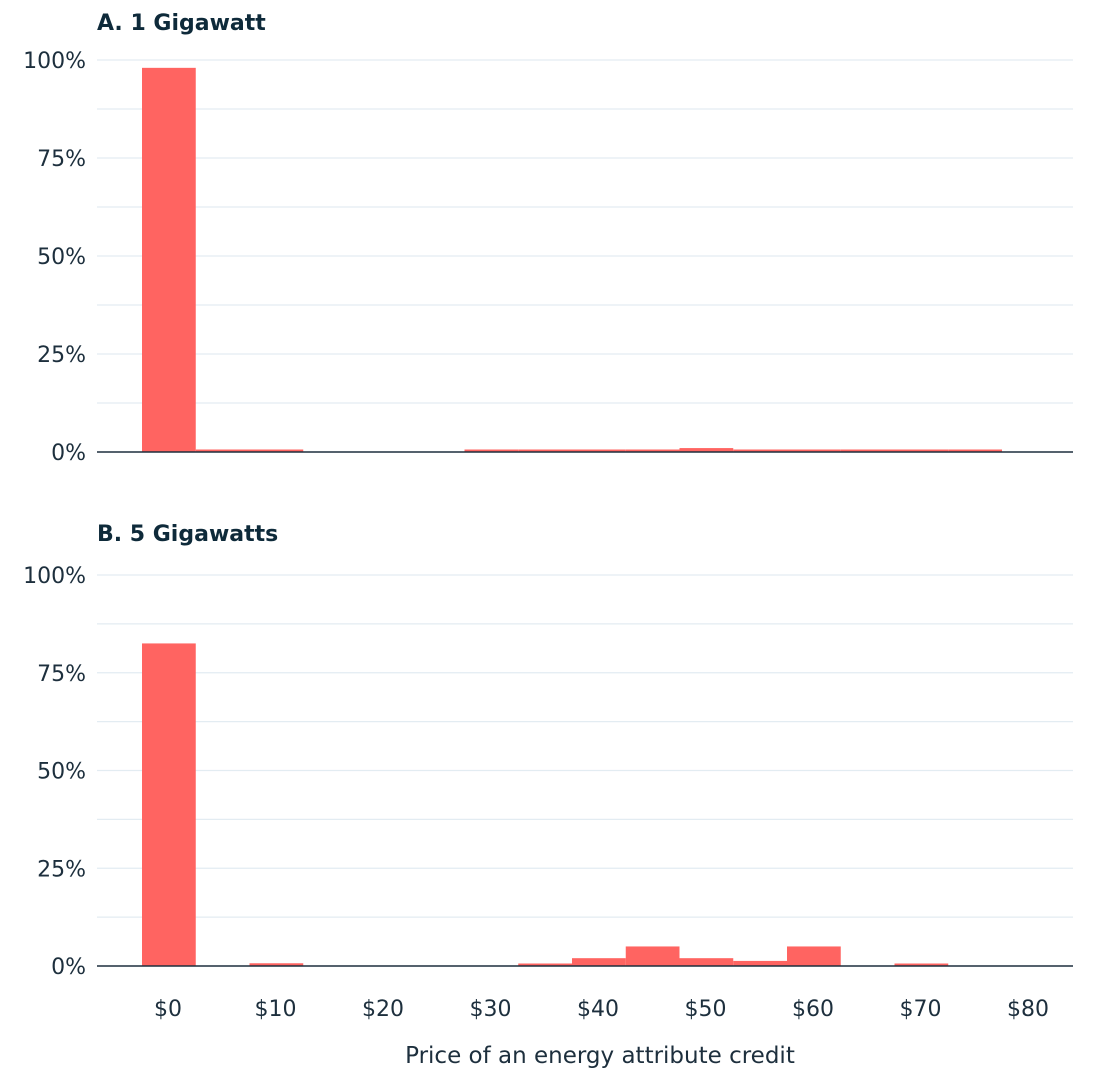 The height and width of the screenshot is (1080, 1110). I want to click on panel-a-y-axis: 0% 25% 50% 75% 100%, so click(54, 257).